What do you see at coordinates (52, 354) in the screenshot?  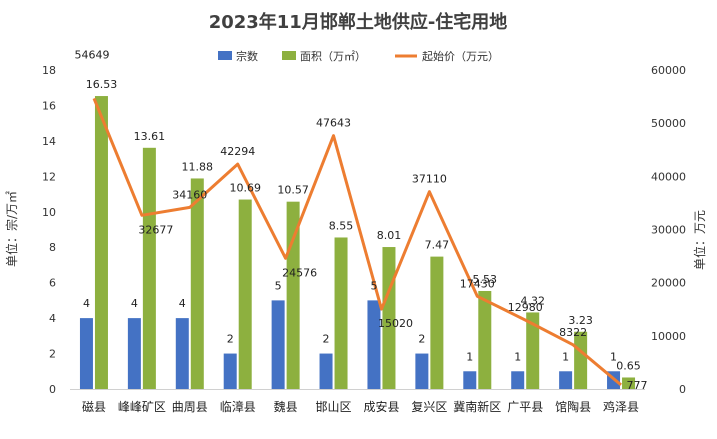 I see `y-left-tick-1: 2` at bounding box center [52, 354].